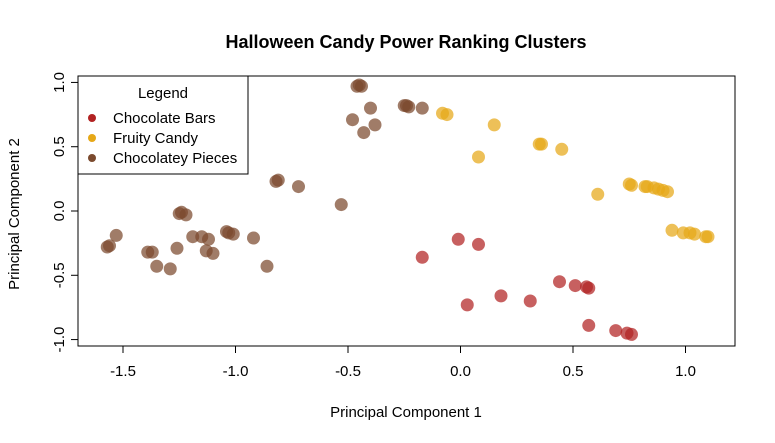  I want to click on y-axis-label: Principal Component 2, so click(14, 214).